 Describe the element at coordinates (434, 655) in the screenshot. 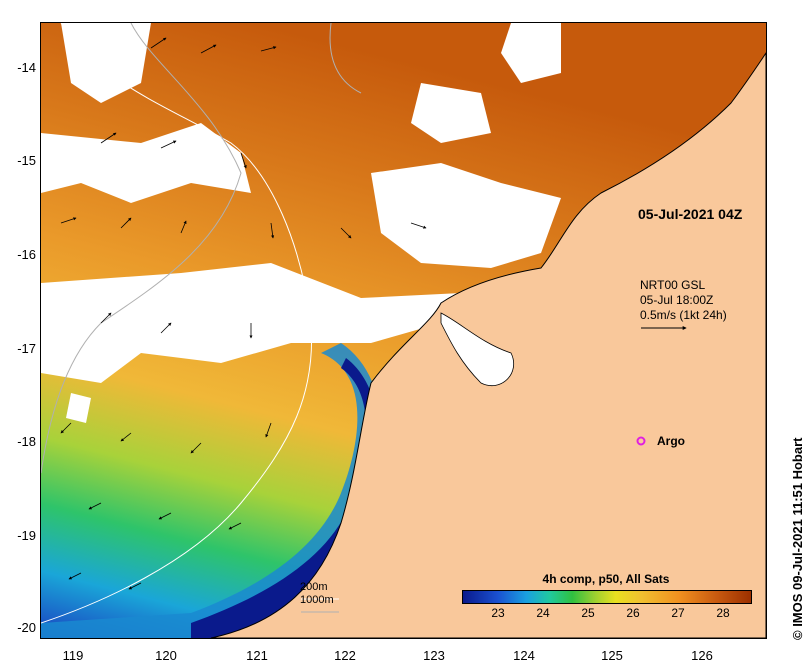

I see `lon-label: 123` at that location.